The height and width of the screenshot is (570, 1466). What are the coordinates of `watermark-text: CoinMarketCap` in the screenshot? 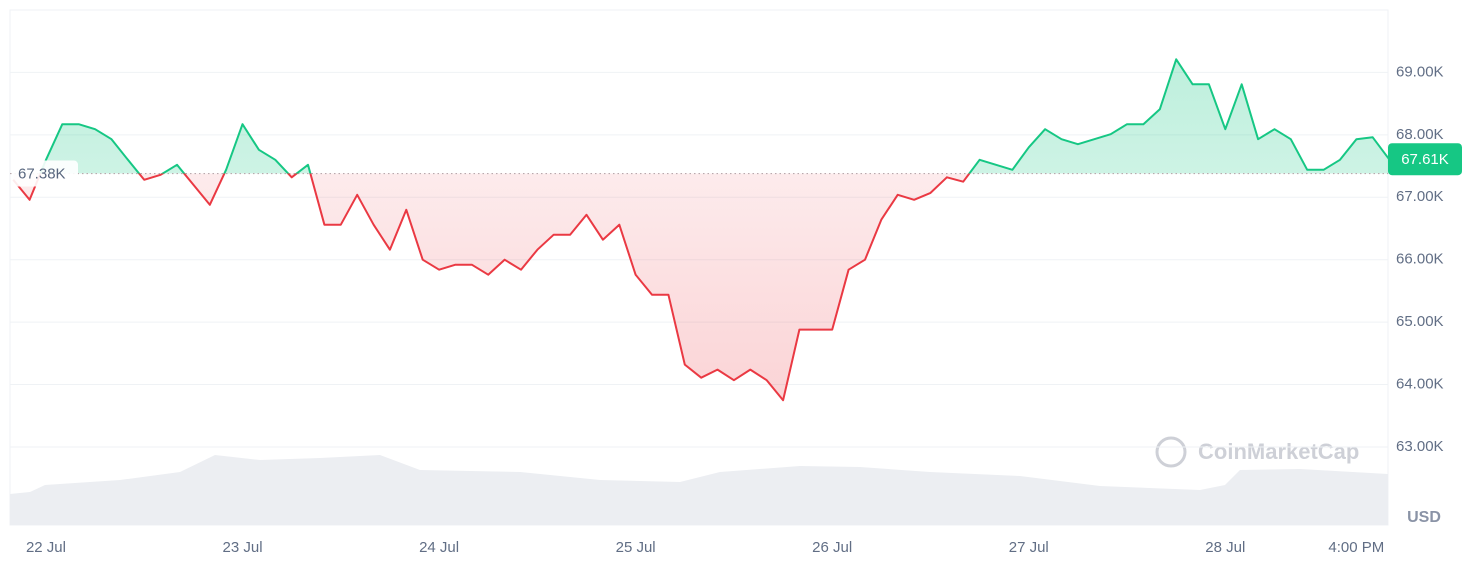 It's located at (1278, 451).